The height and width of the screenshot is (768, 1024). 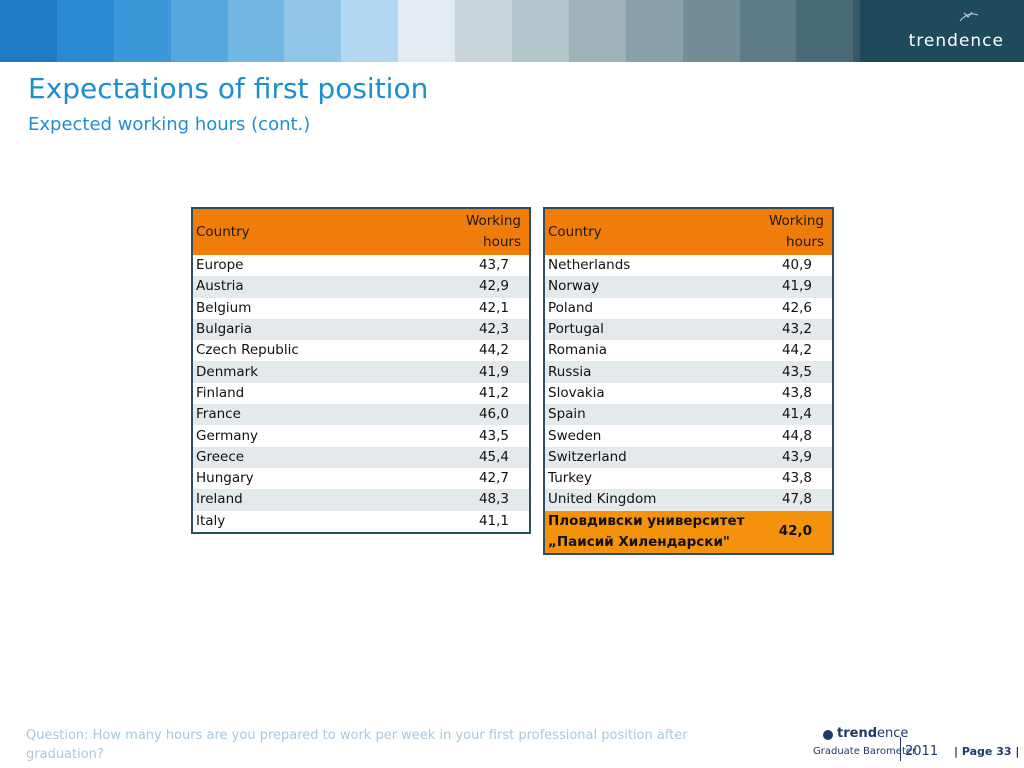 I want to click on star-icon, so click(x=969, y=16).